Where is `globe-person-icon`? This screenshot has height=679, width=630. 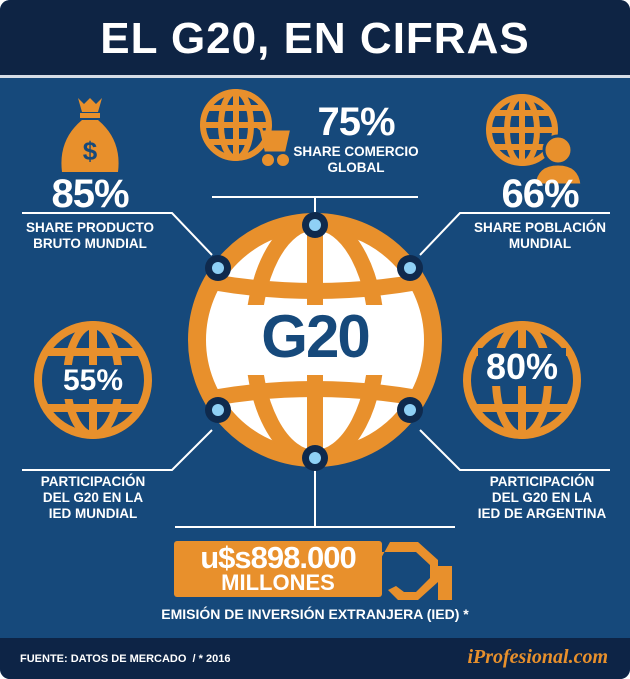
globe-person-icon is located at coordinates (535, 140).